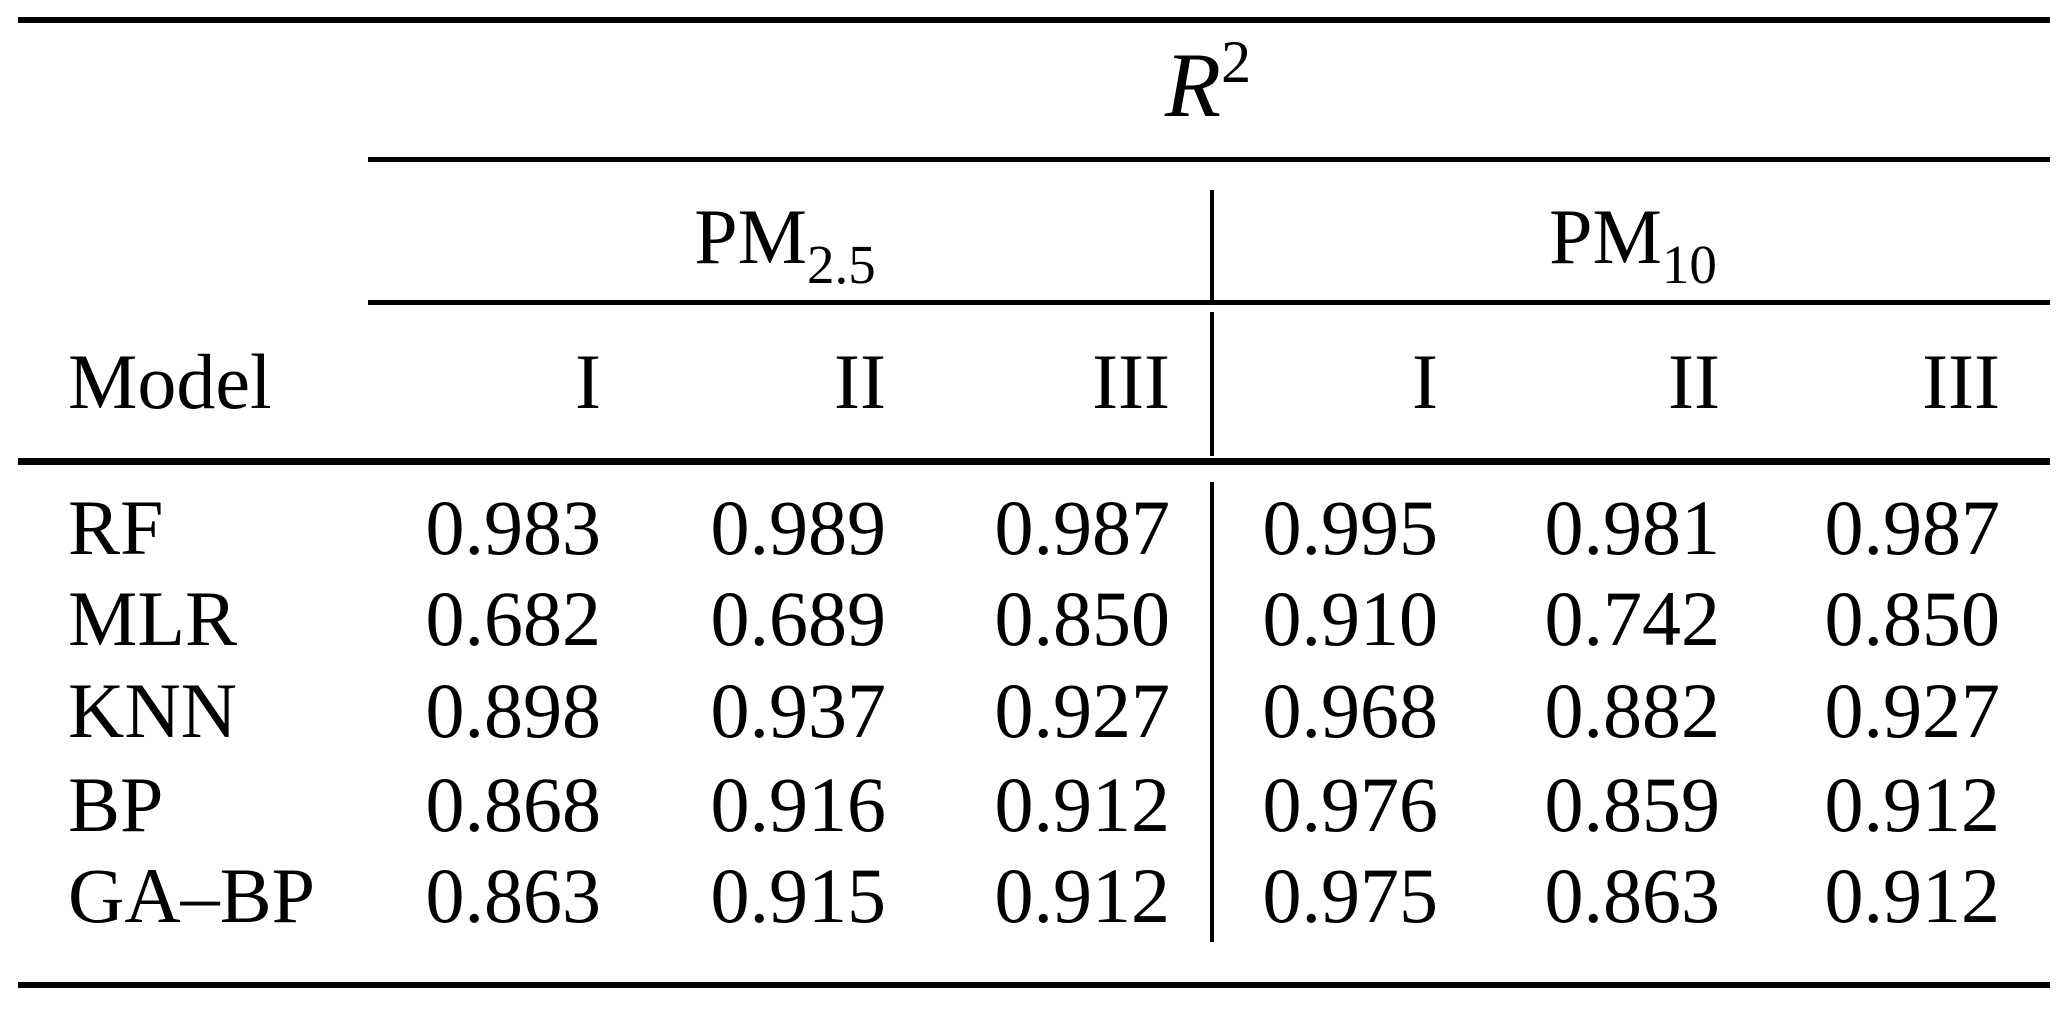 The height and width of the screenshot is (1013, 2067). What do you see at coordinates (152, 710) in the screenshot?
I see `row-label-knn: KNN` at bounding box center [152, 710].